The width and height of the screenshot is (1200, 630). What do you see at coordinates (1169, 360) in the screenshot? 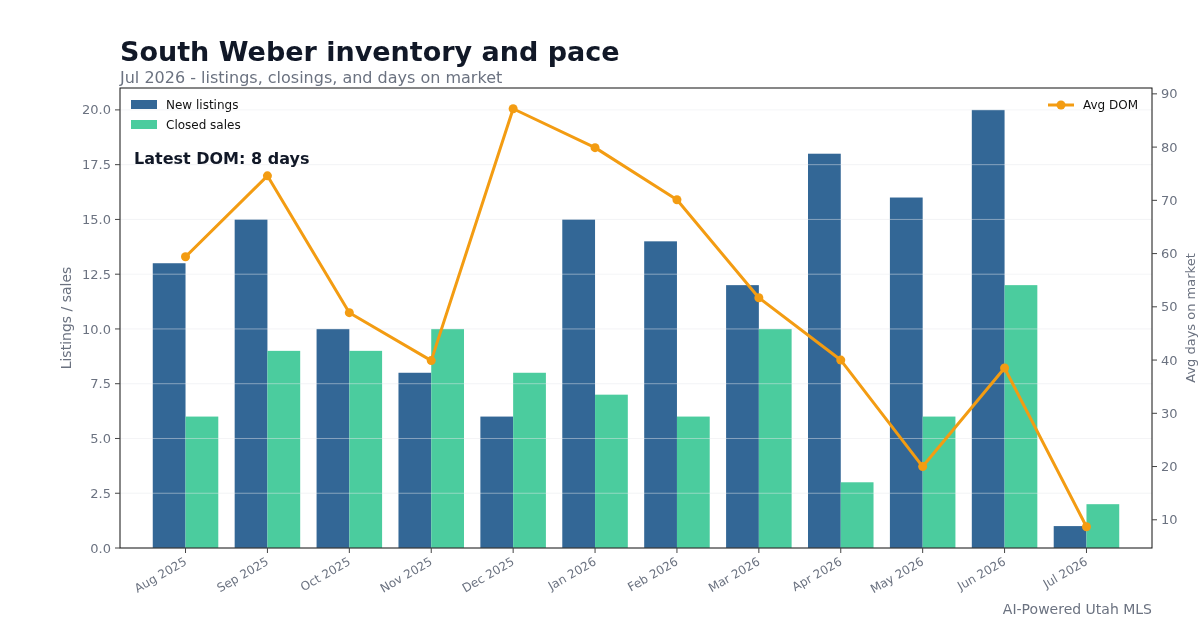
I see `y2-tick-label: 40` at bounding box center [1169, 360].